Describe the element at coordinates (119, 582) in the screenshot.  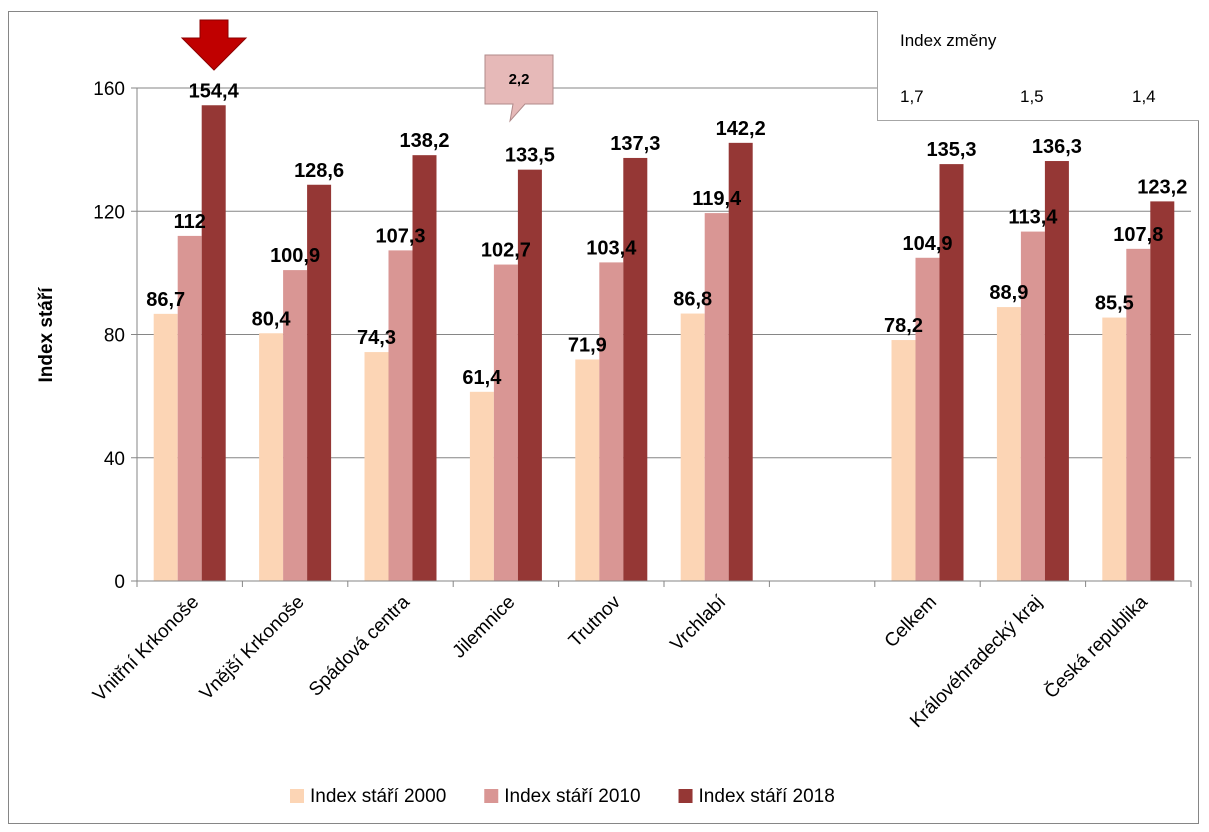
I see `y-tick-label: 0` at that location.